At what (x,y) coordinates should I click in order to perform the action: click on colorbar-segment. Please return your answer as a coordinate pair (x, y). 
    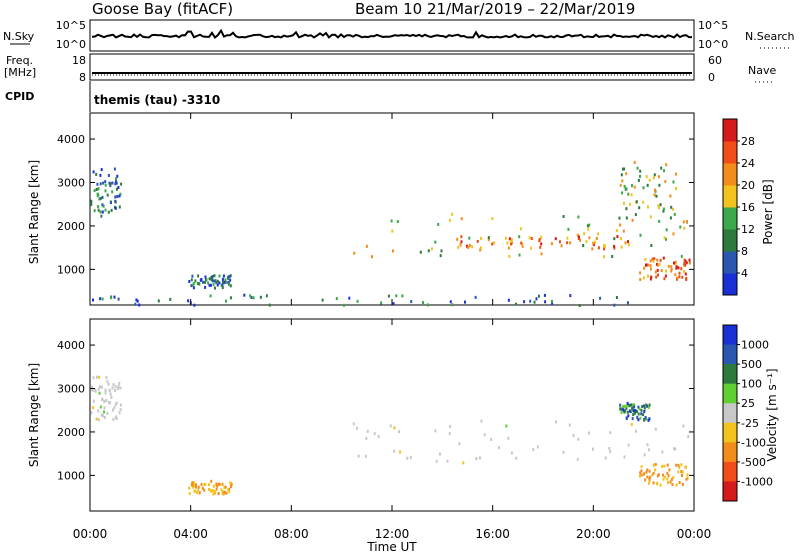
    Looking at the image, I should click on (730, 491).